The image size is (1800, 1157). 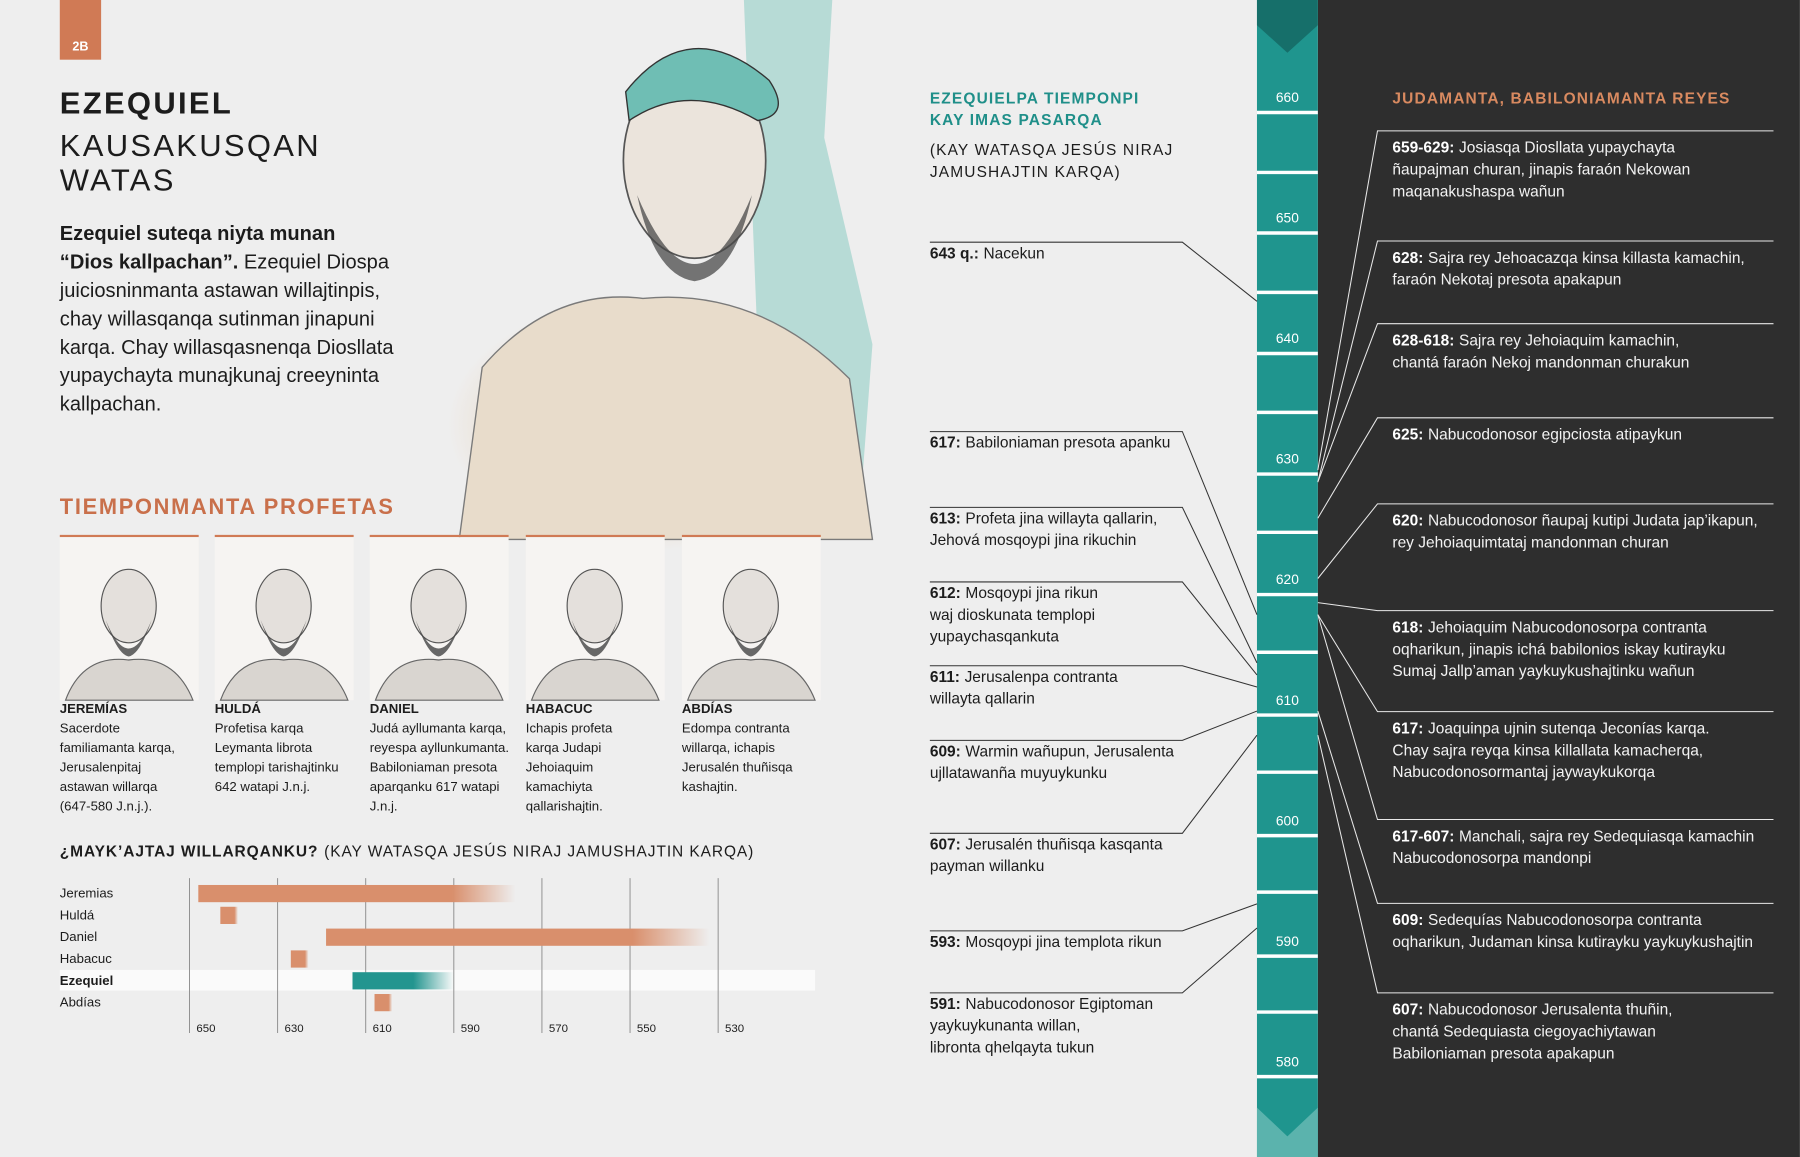 I want to click on prophet-description: Jehoiaquim, so click(x=559, y=766).